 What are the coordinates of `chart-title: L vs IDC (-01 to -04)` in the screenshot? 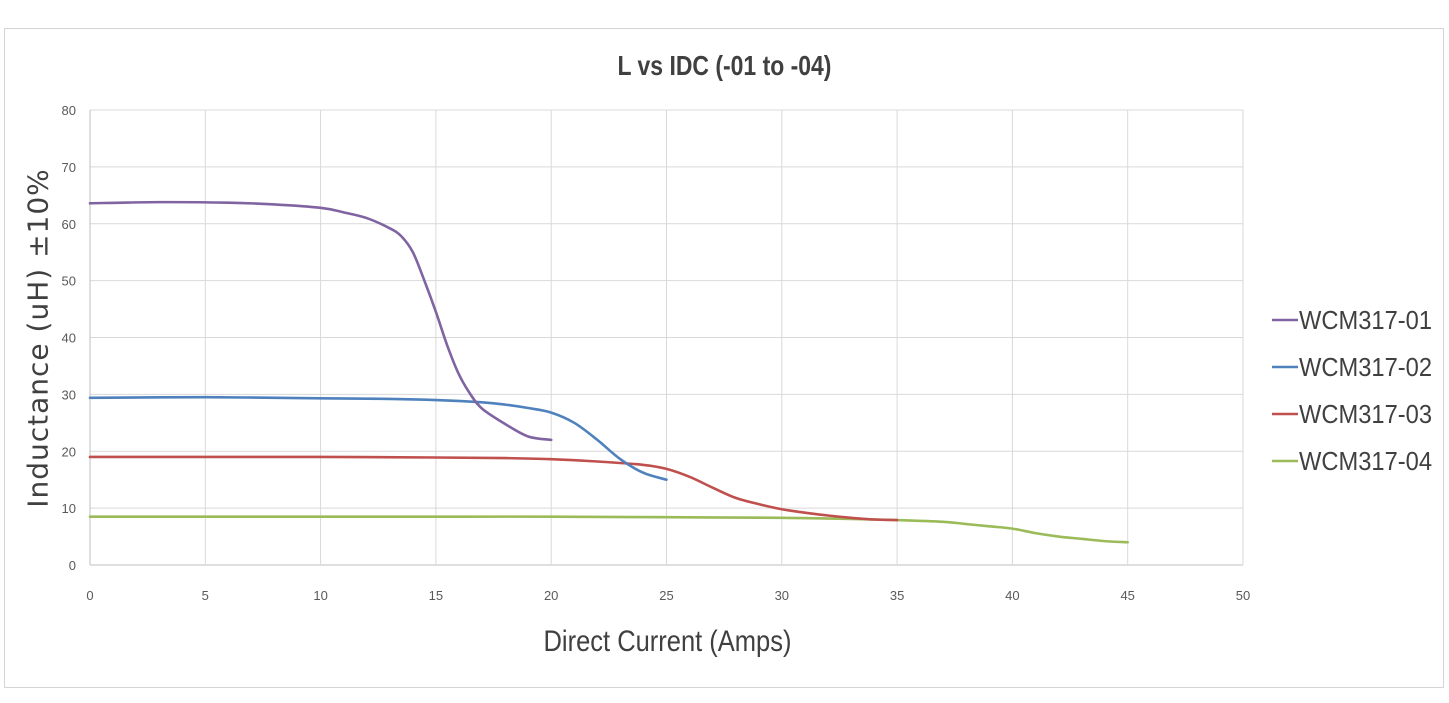 It's located at (724, 65).